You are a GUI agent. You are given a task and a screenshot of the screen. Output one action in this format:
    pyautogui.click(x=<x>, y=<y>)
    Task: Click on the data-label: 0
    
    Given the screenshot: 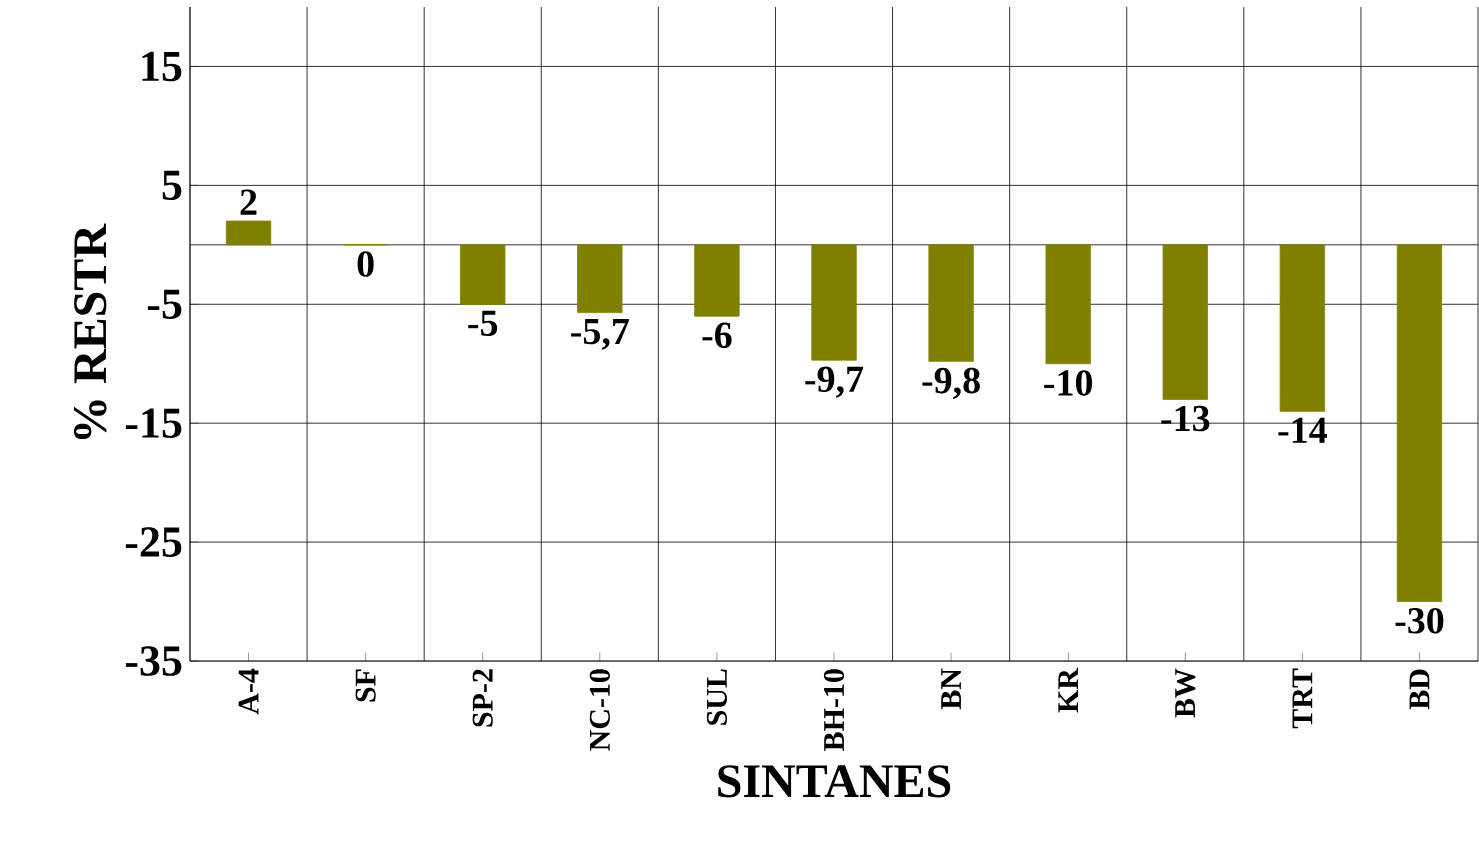 What is the action you would take?
    pyautogui.click(x=365, y=264)
    